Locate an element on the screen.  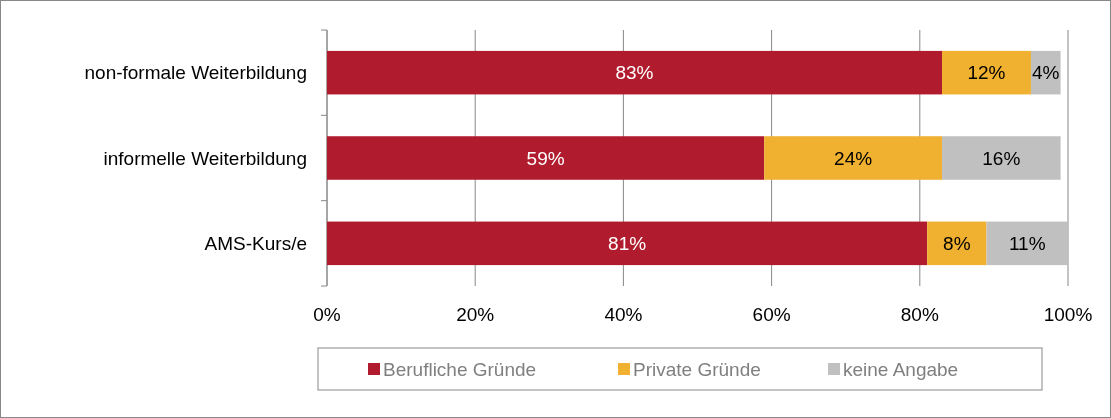
data-label: 24% is located at coordinates (853, 158).